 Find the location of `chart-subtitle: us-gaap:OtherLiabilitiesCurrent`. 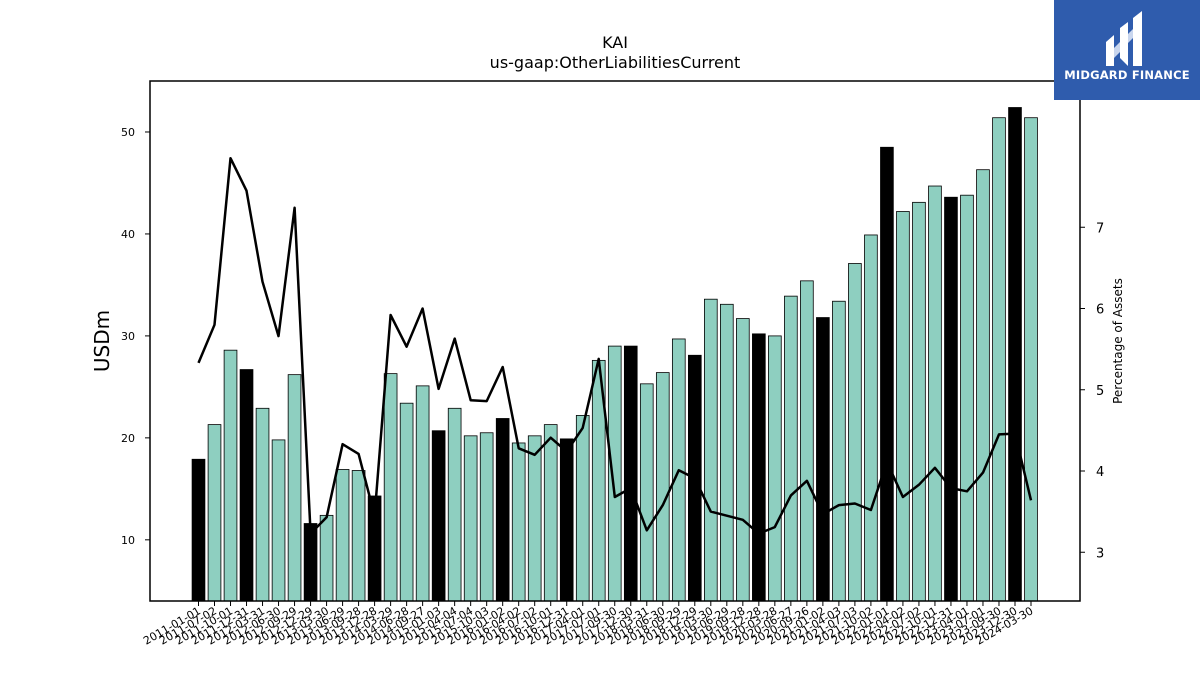

chart-subtitle: us-gaap:OtherLiabilitiesCurrent is located at coordinates (615, 62).